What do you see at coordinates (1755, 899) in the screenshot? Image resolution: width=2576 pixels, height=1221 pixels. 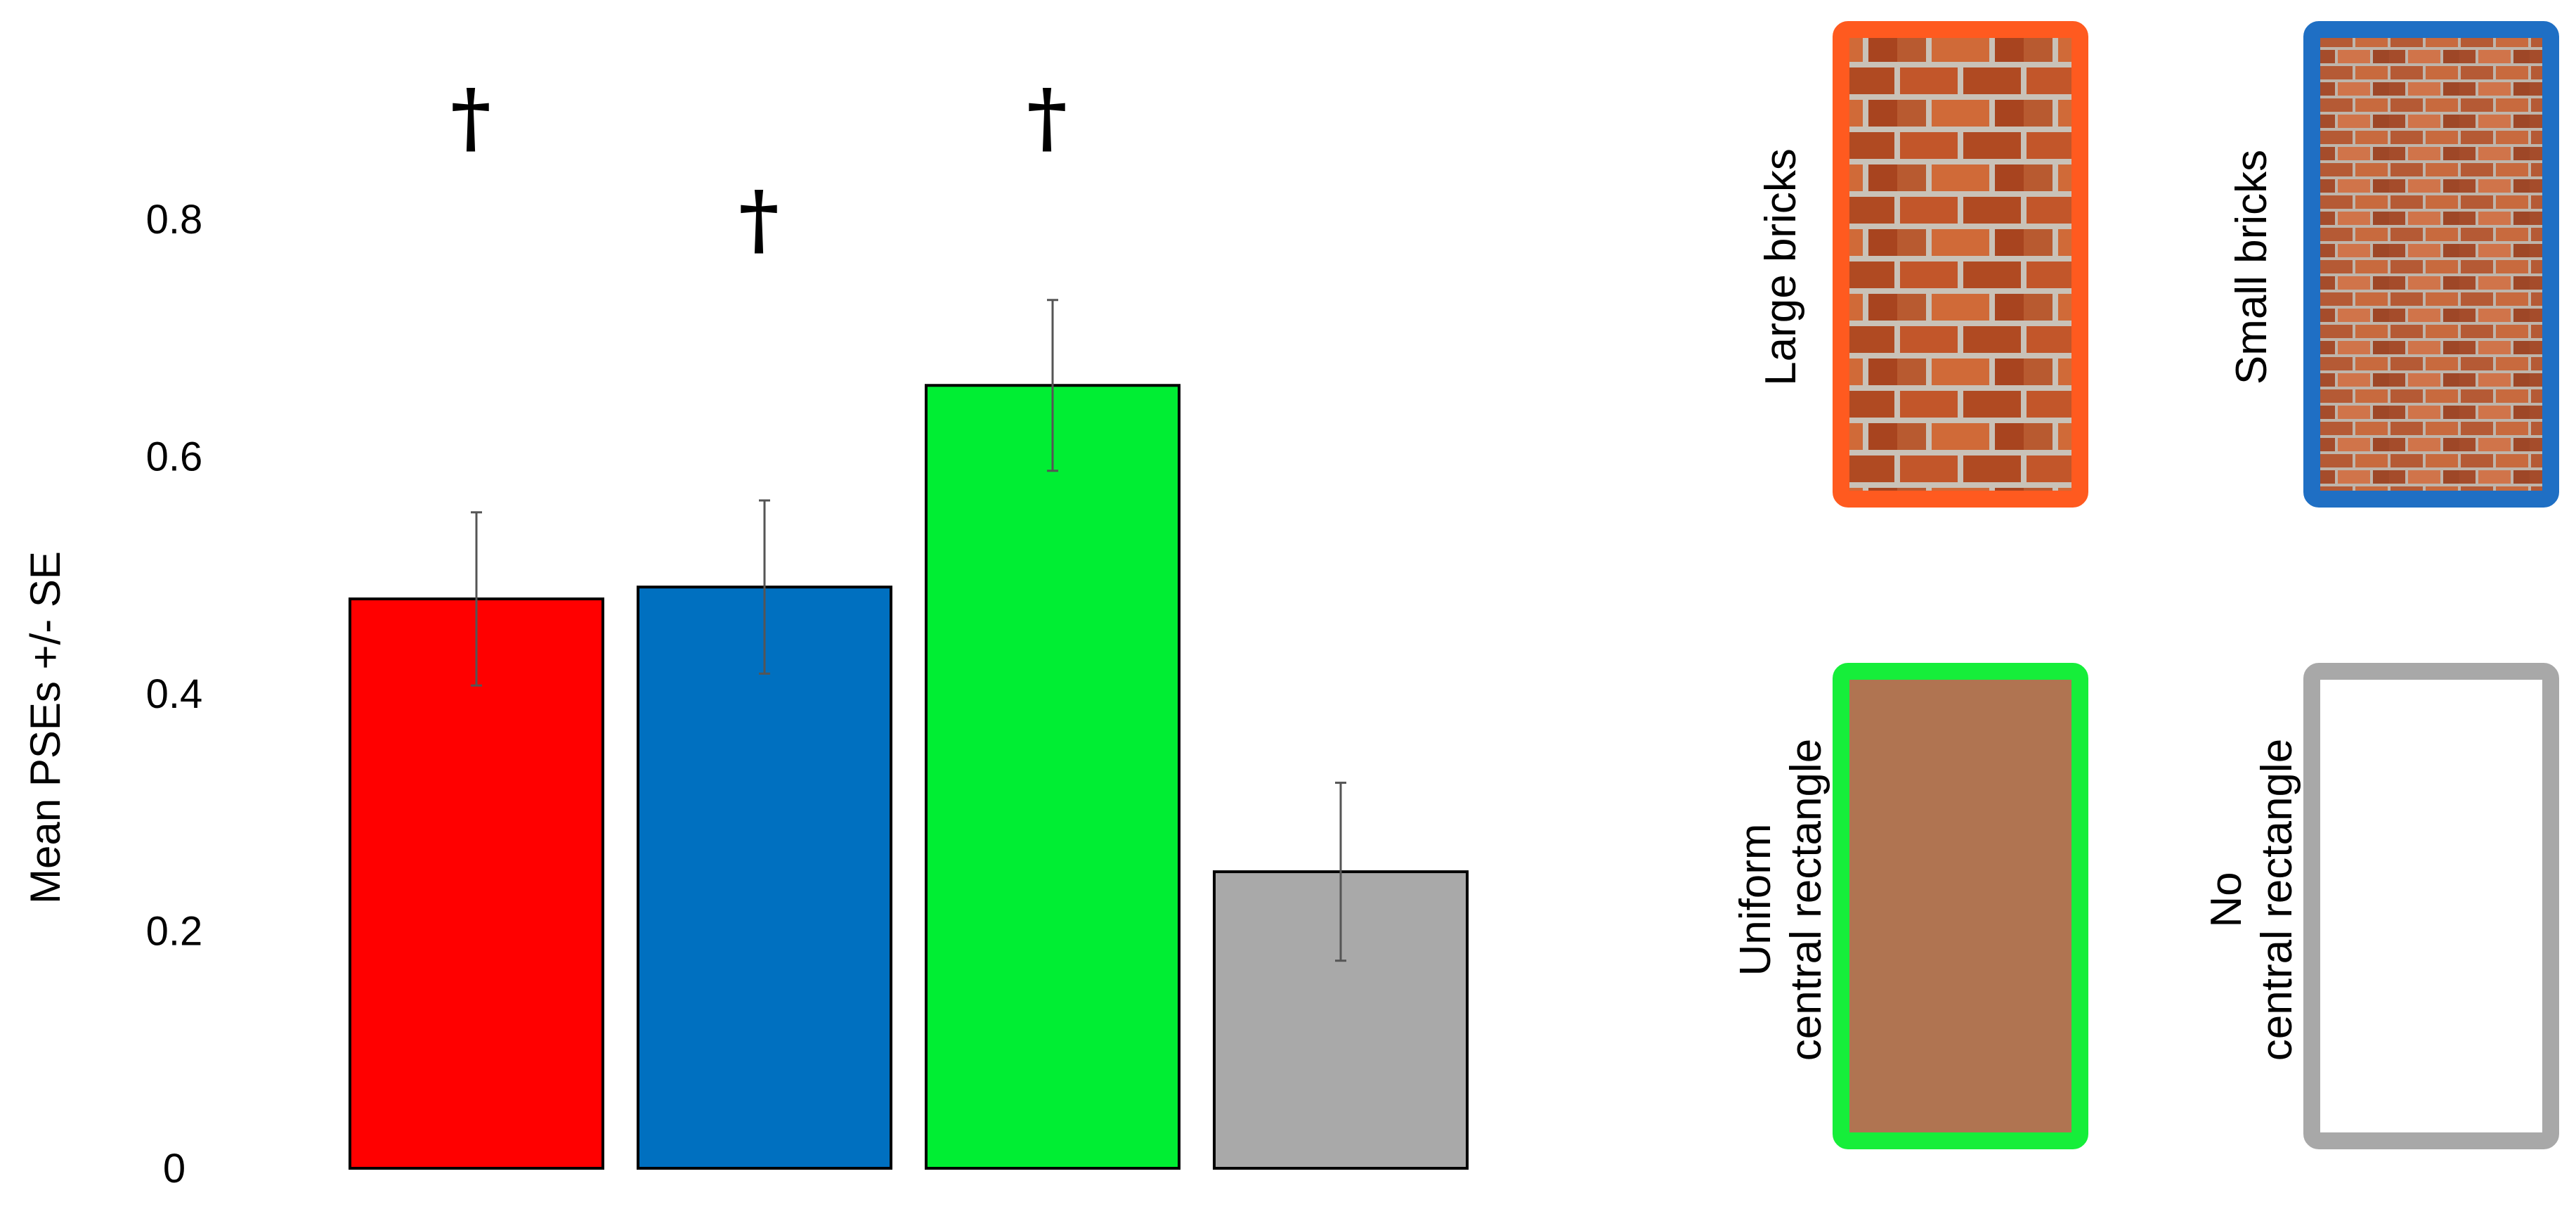 I see `legend-label: Uniform` at bounding box center [1755, 899].